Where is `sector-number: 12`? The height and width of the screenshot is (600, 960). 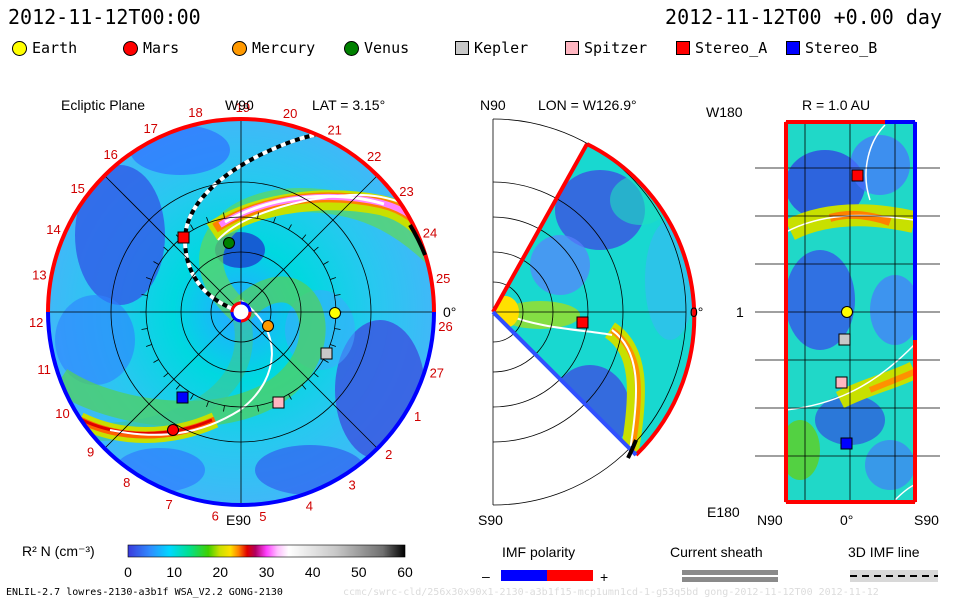 sector-number: 12 is located at coordinates (36, 322).